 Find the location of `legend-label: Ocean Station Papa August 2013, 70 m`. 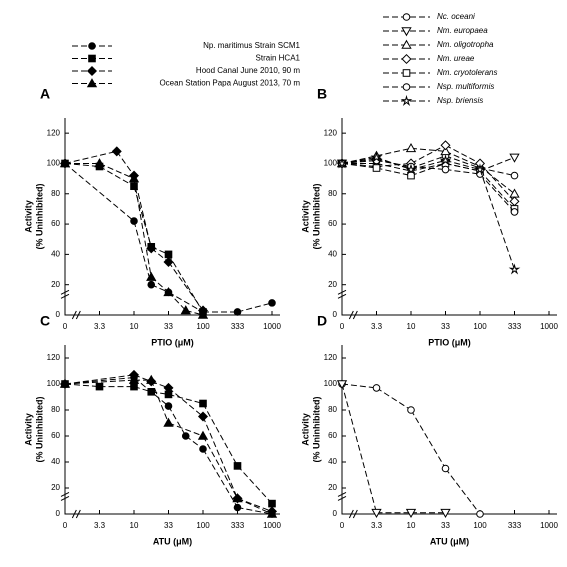

legend-label: Ocean Station Papa August 2013, 70 m is located at coordinates (229, 83).